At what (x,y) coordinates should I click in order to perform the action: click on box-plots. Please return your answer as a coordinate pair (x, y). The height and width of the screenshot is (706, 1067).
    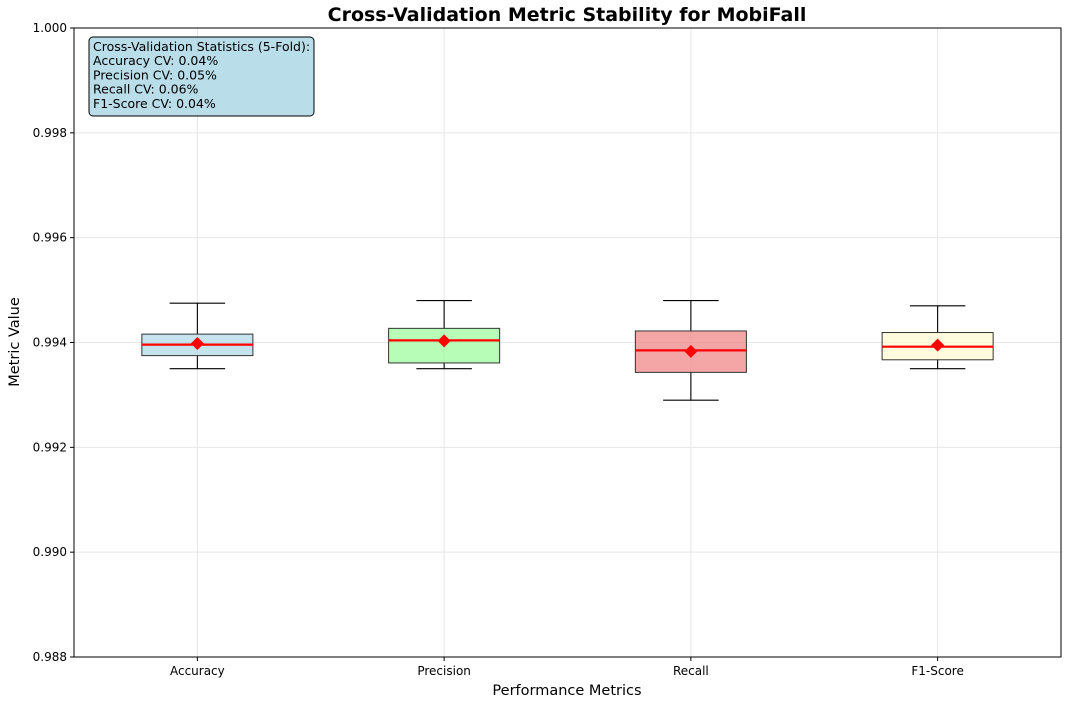
    Looking at the image, I should click on (567, 350).